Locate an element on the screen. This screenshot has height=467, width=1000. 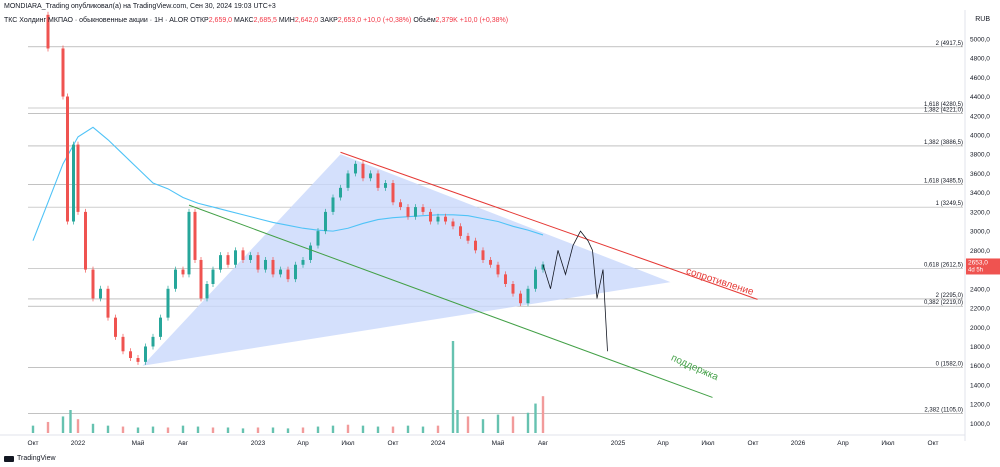
resistance-line is located at coordinates (549, 225).